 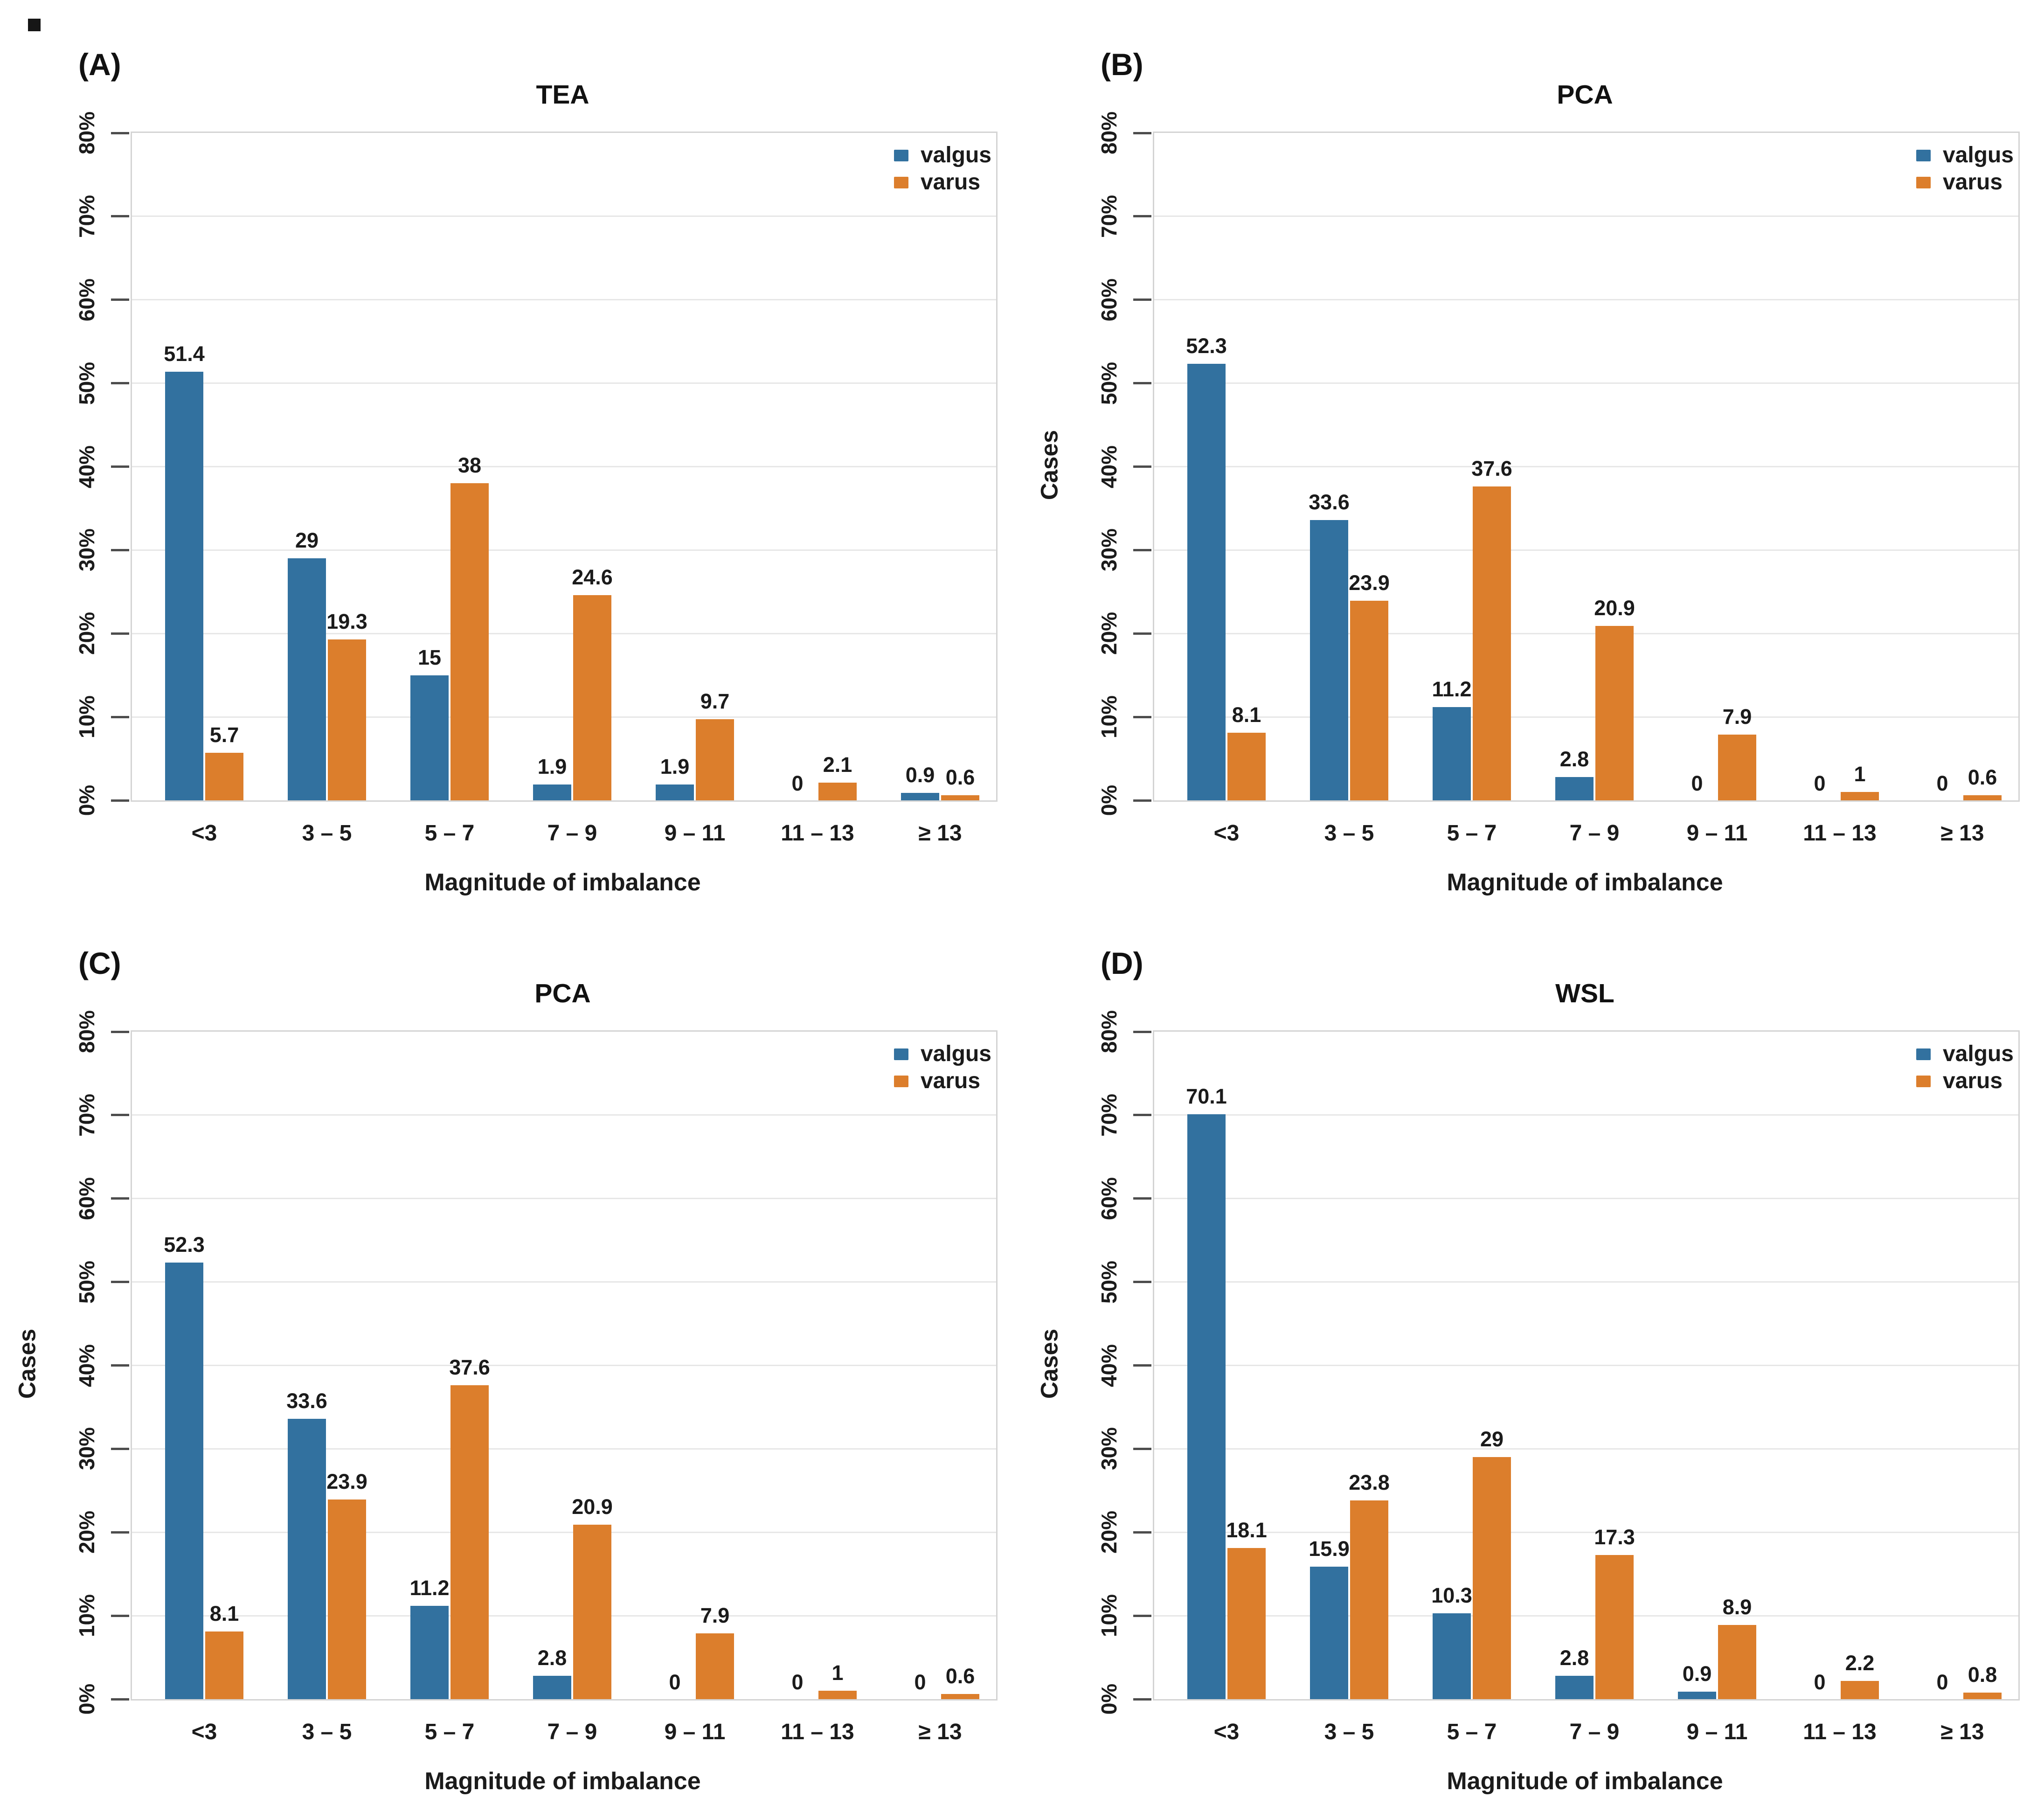 What do you see at coordinates (960, 1676) in the screenshot?
I see `value-label-varus: 0.6` at bounding box center [960, 1676].